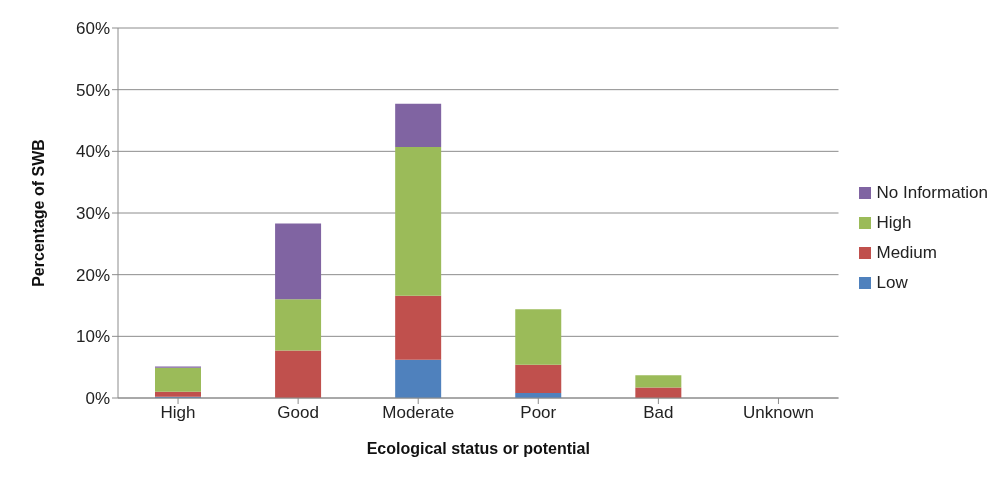 The width and height of the screenshot is (1006, 477). Describe the element at coordinates (894, 223) in the screenshot. I see `legend-label: High` at that location.